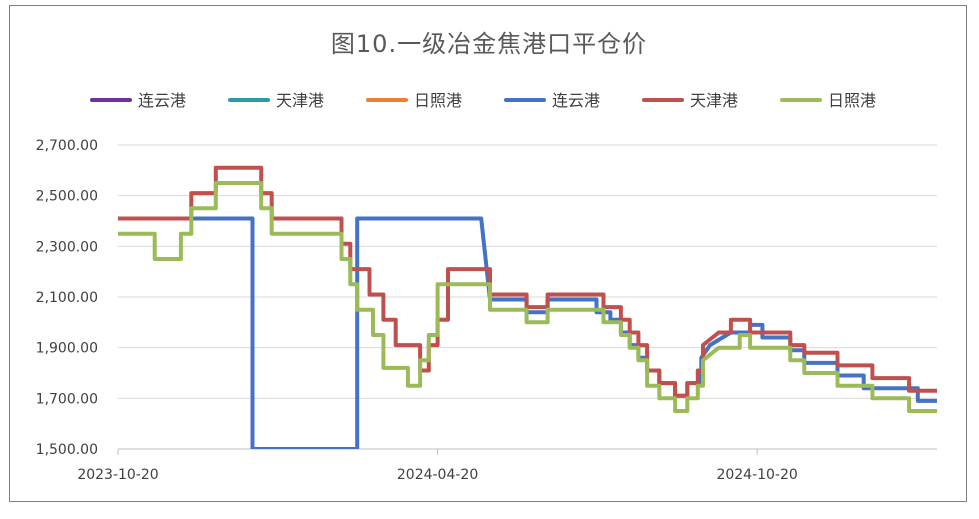  What do you see at coordinates (67, 146) in the screenshot?
I see `y-tick-label: 2,700.00` at bounding box center [67, 146].